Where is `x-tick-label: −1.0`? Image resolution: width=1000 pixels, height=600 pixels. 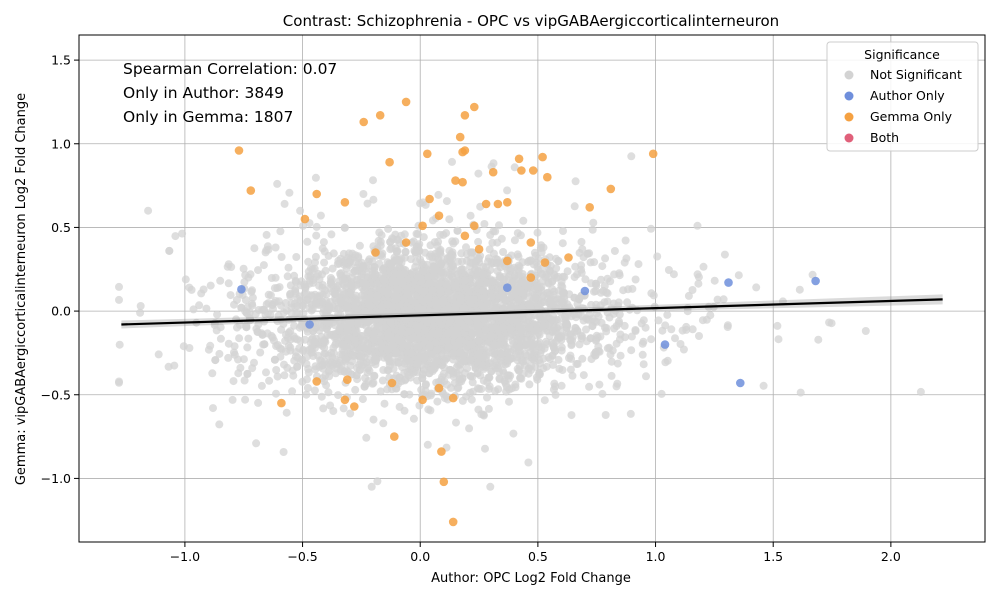 x-tick-label: −1.0 is located at coordinates (185, 556).